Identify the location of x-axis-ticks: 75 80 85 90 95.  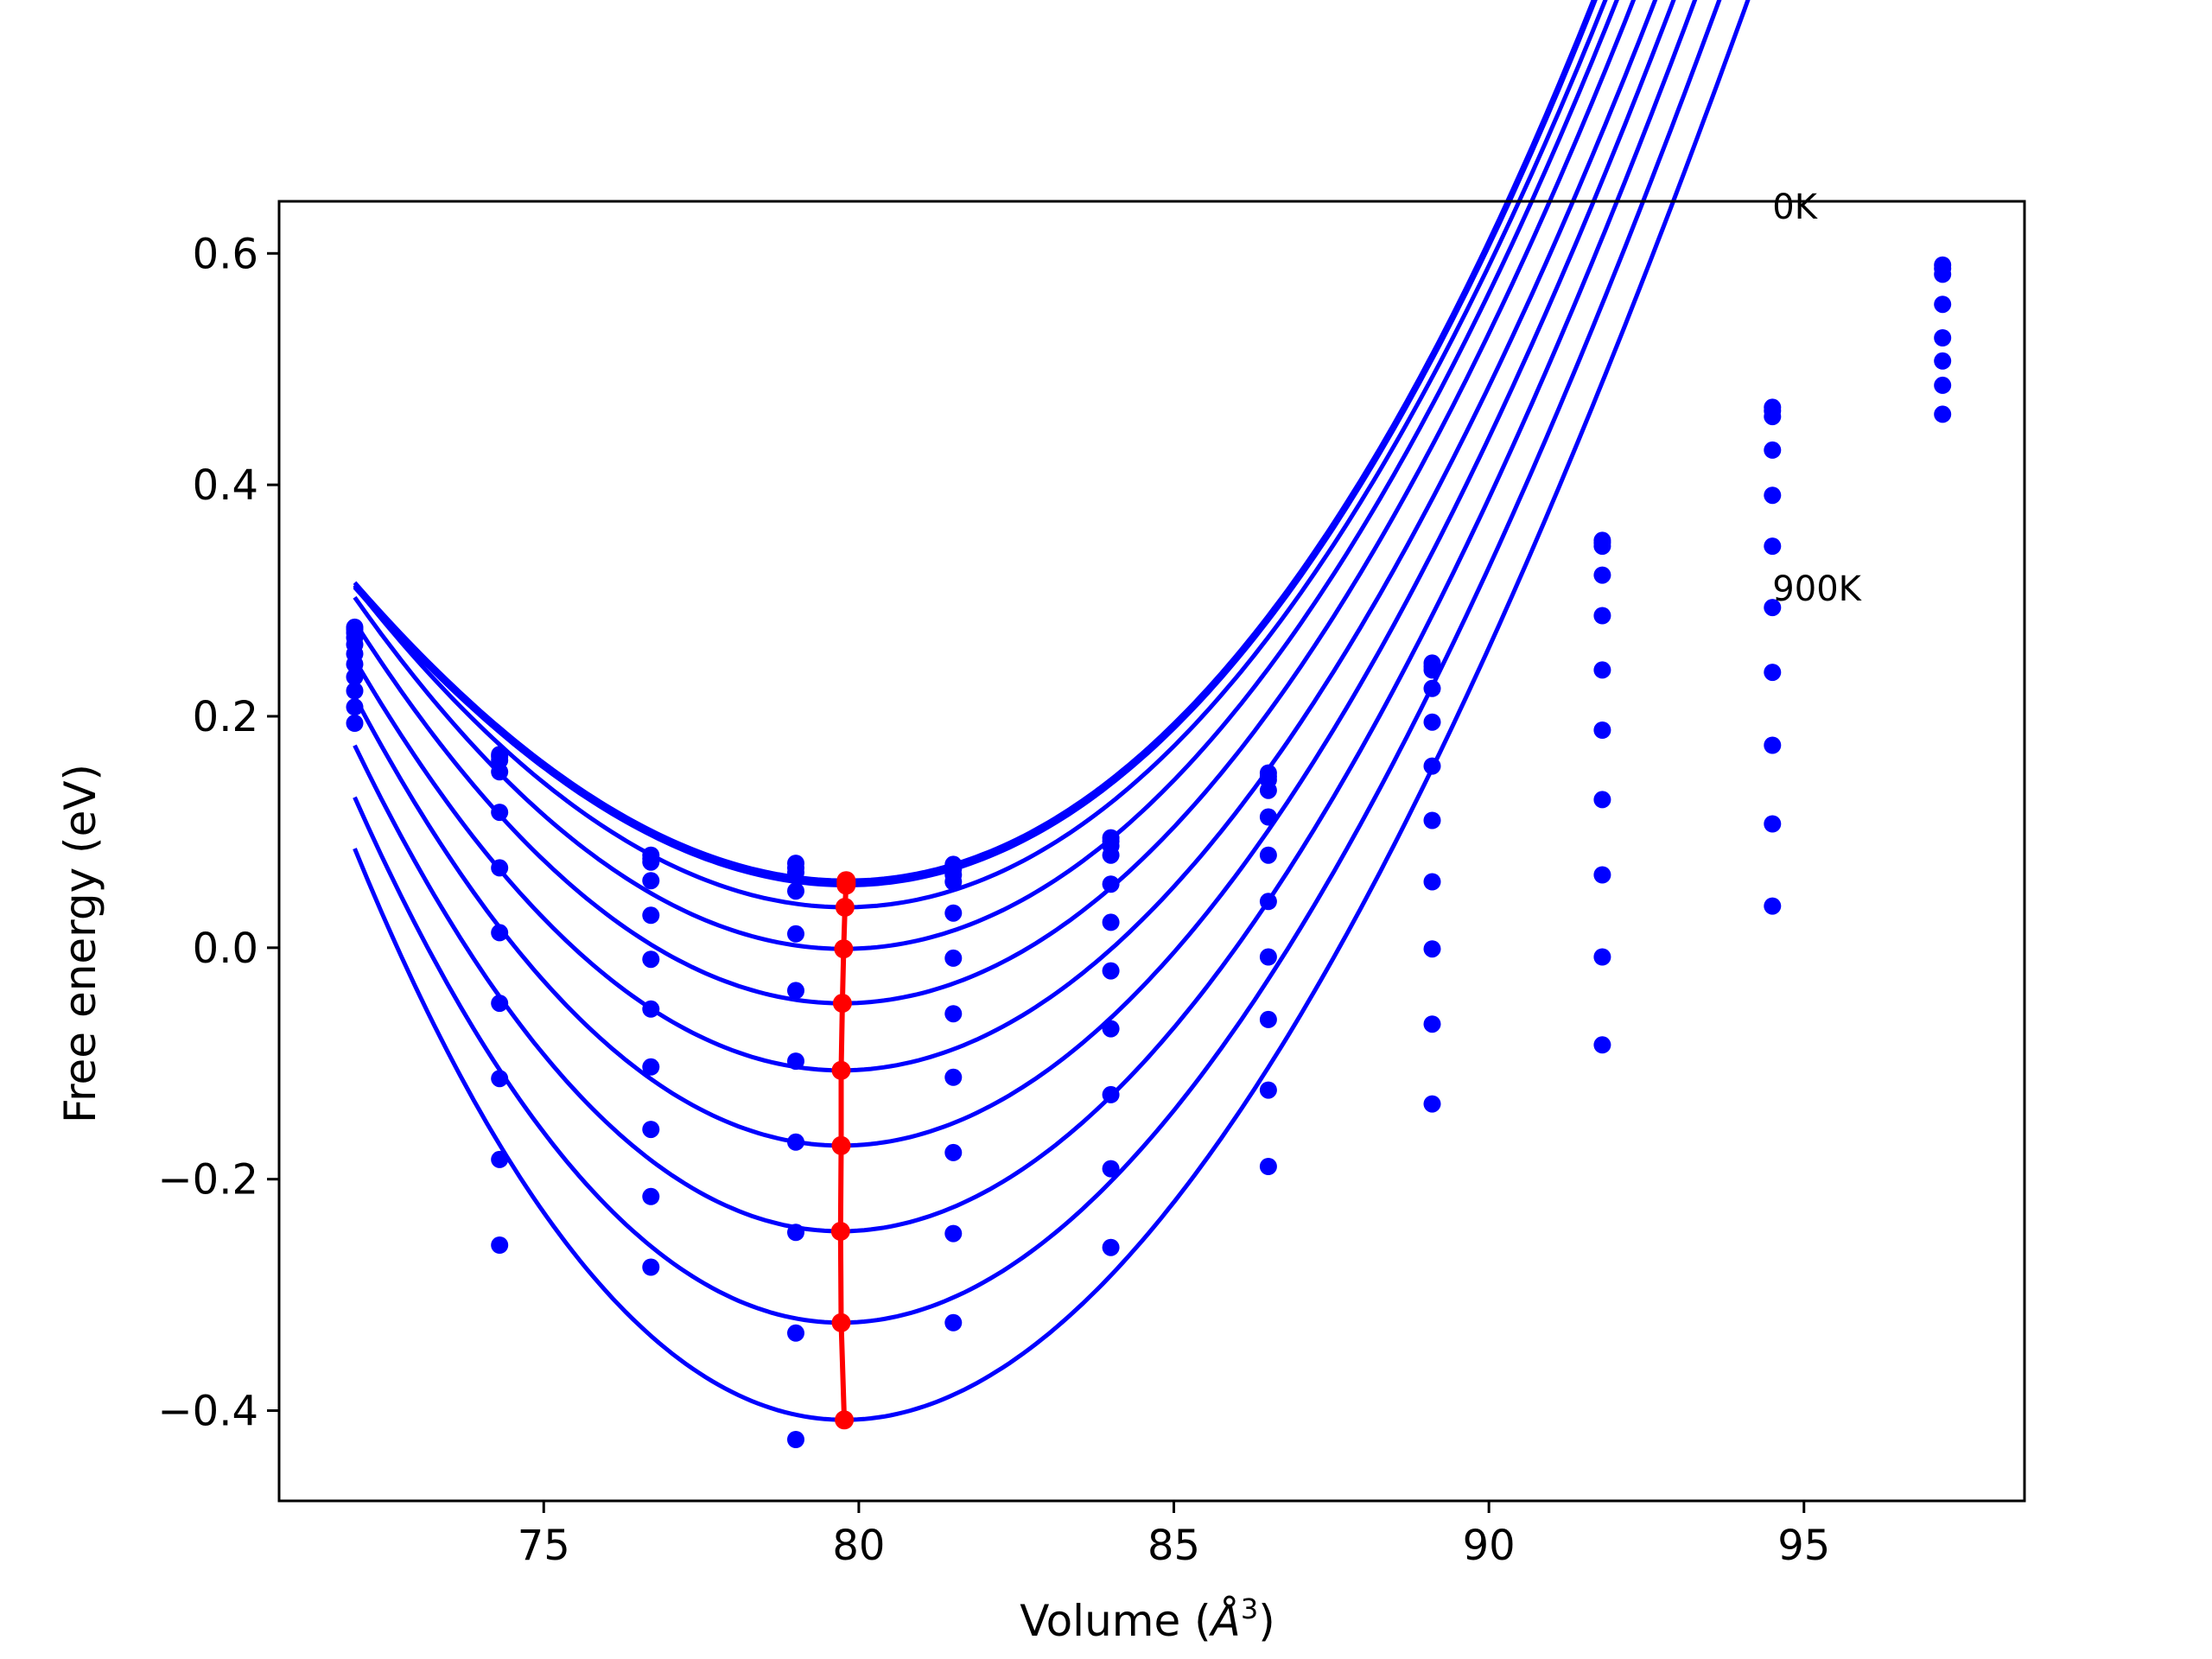
(1174, 1535).